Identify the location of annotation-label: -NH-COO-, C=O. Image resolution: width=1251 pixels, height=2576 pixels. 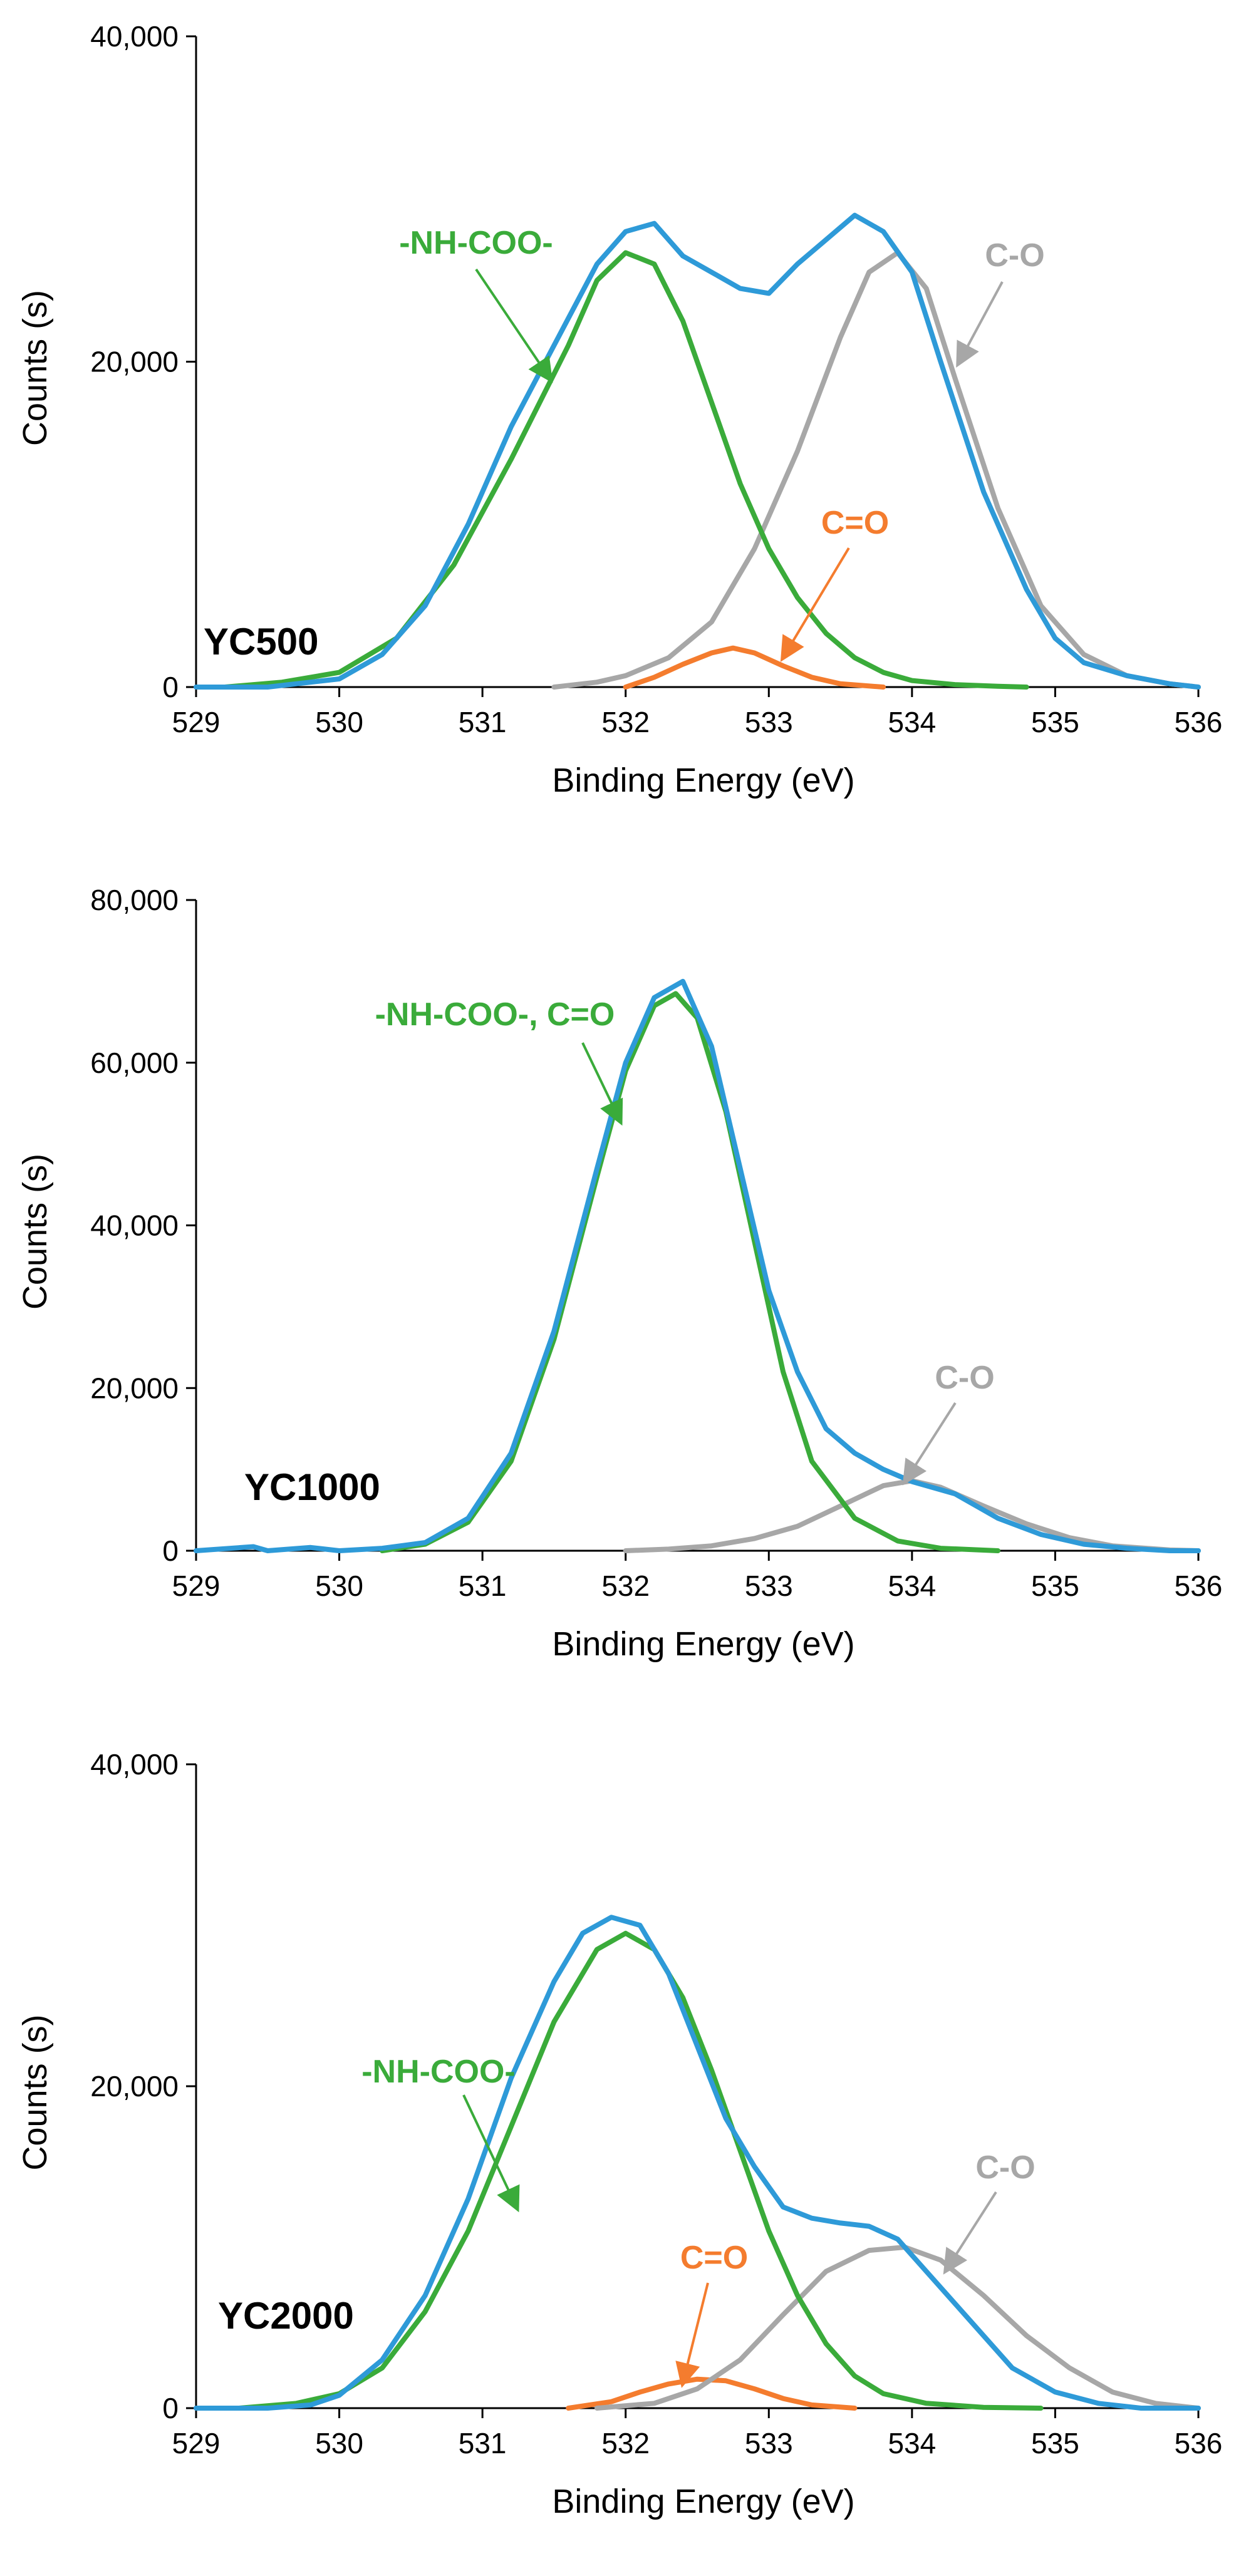
(495, 1014).